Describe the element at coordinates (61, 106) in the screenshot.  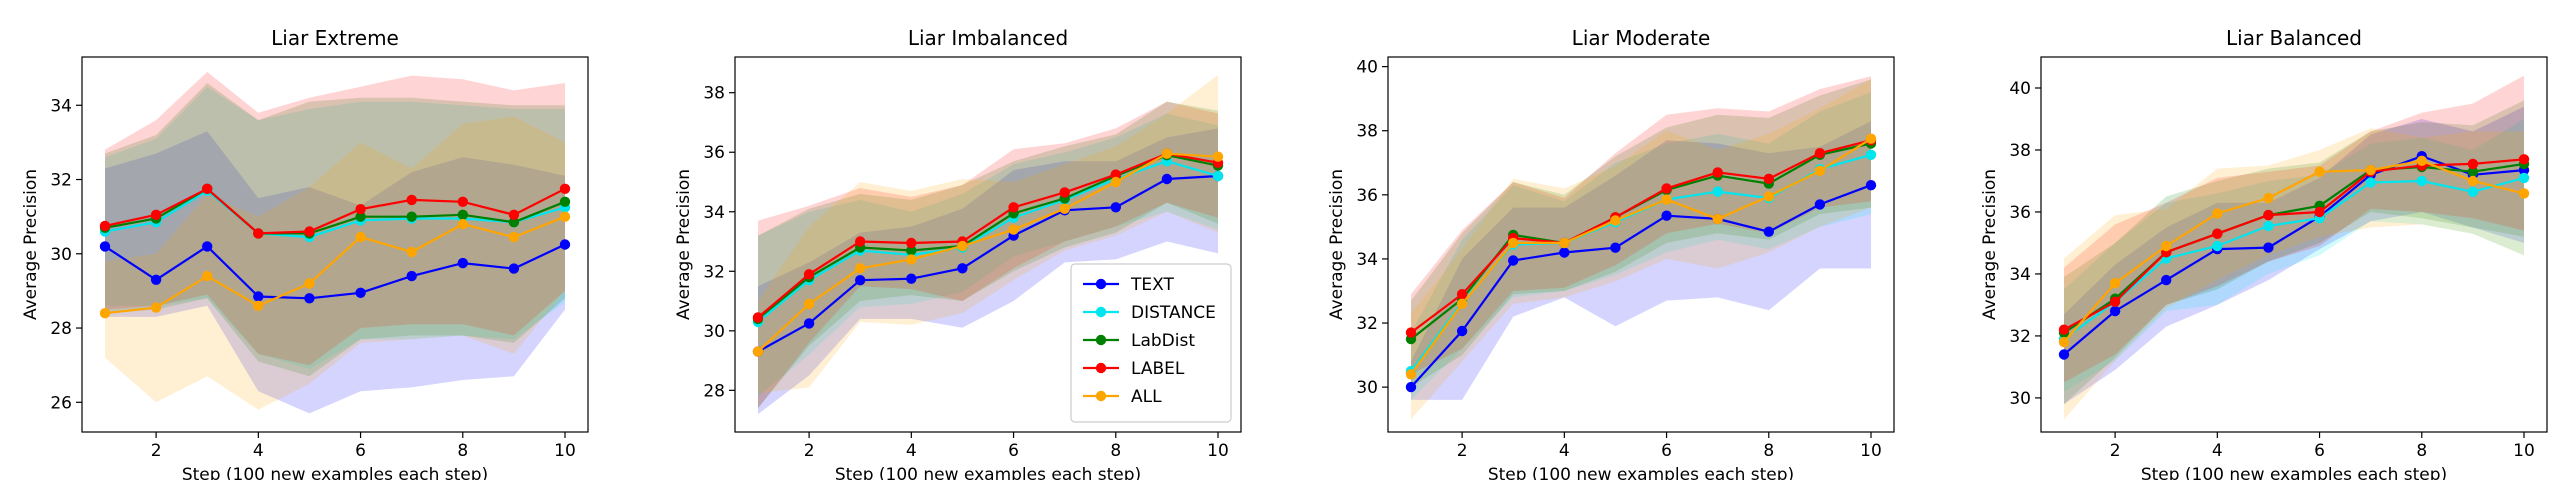
I see `y-tick-label: 34` at that location.